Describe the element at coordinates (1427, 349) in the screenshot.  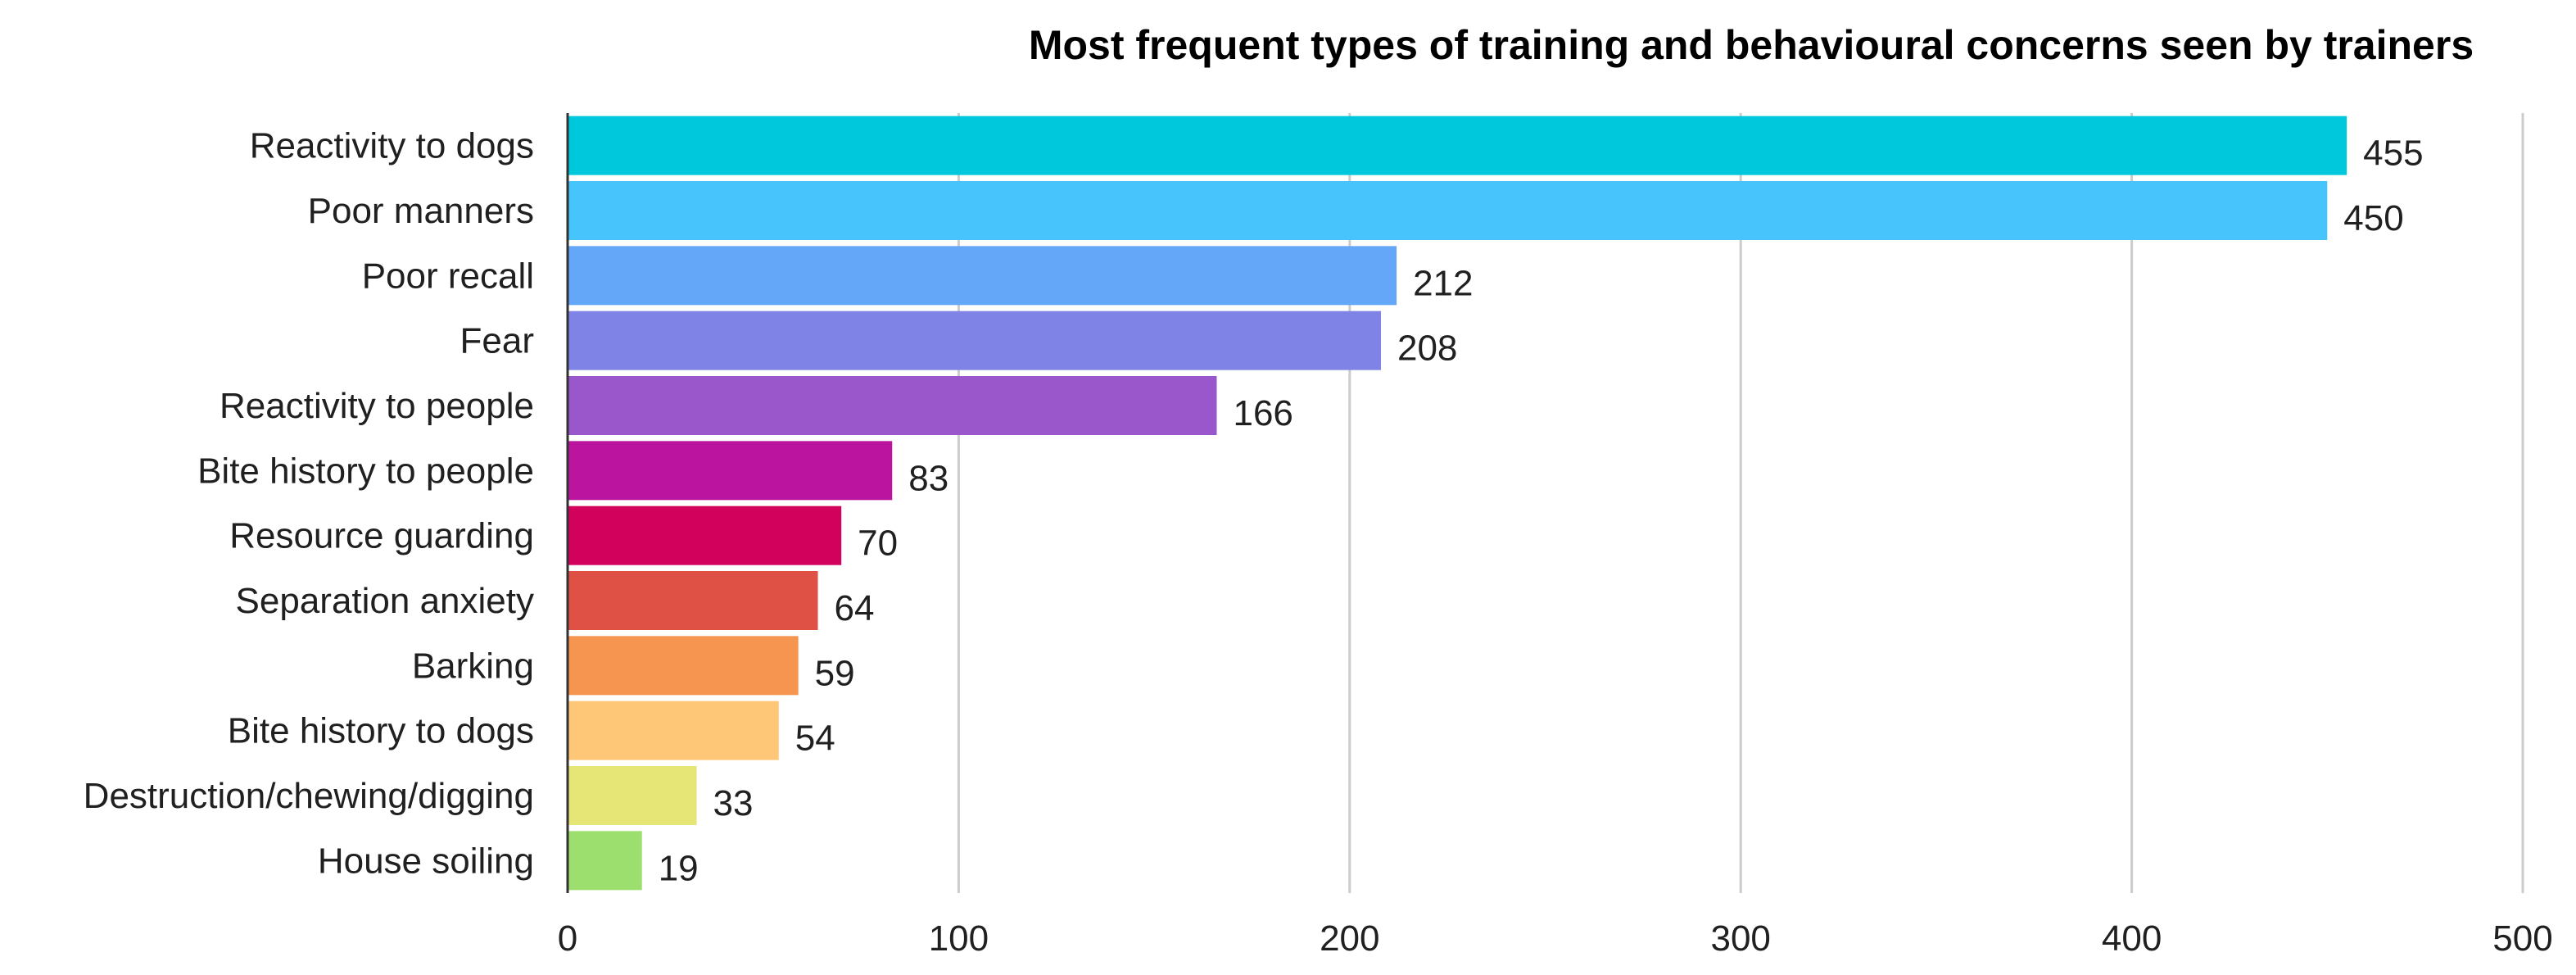
I see `value-label-3: 208` at that location.